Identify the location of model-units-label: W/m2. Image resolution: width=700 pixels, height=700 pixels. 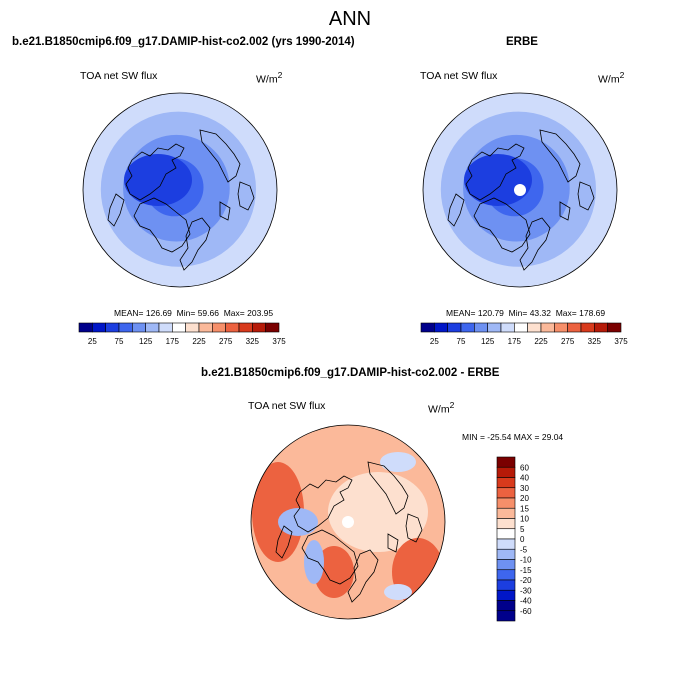
(269, 78).